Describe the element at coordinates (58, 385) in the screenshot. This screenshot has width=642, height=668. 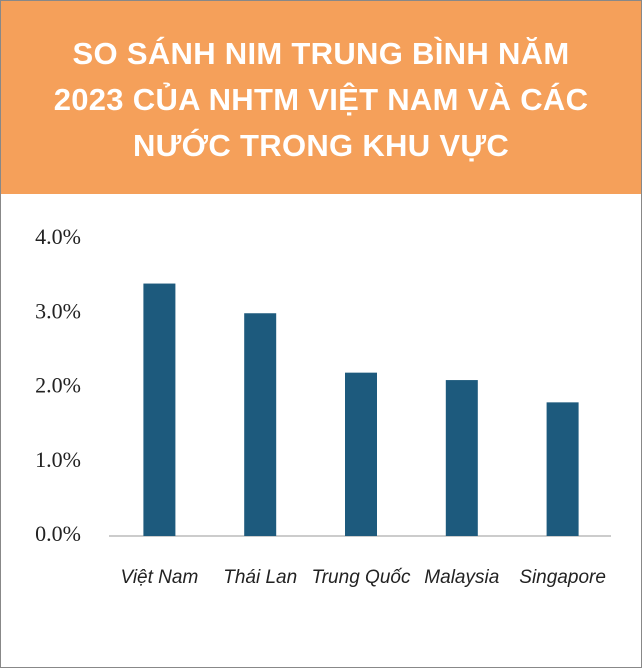
I see `y-tick-label: 2.0%` at that location.